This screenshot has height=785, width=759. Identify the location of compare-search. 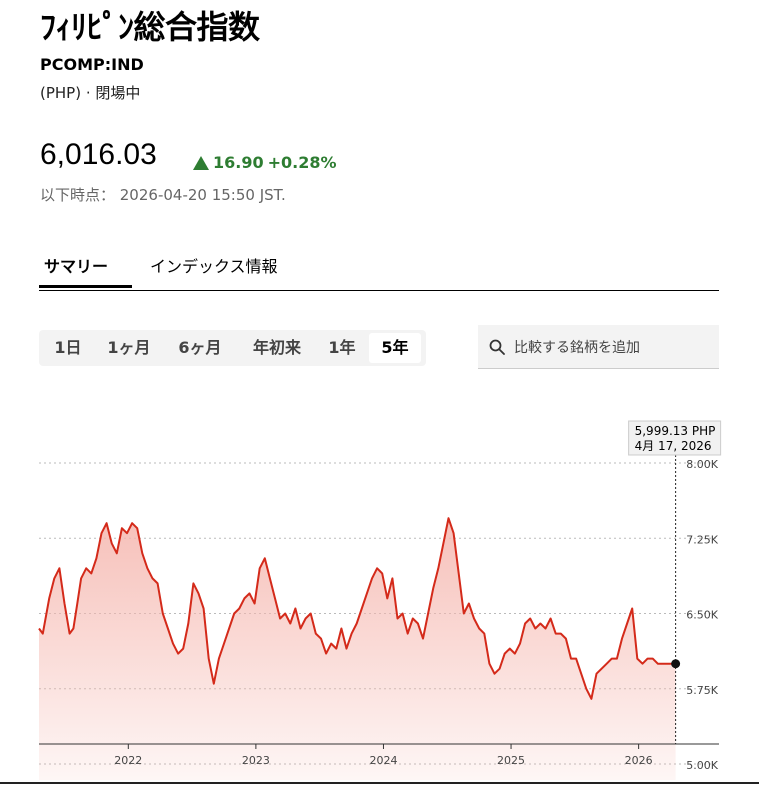
(598, 347).